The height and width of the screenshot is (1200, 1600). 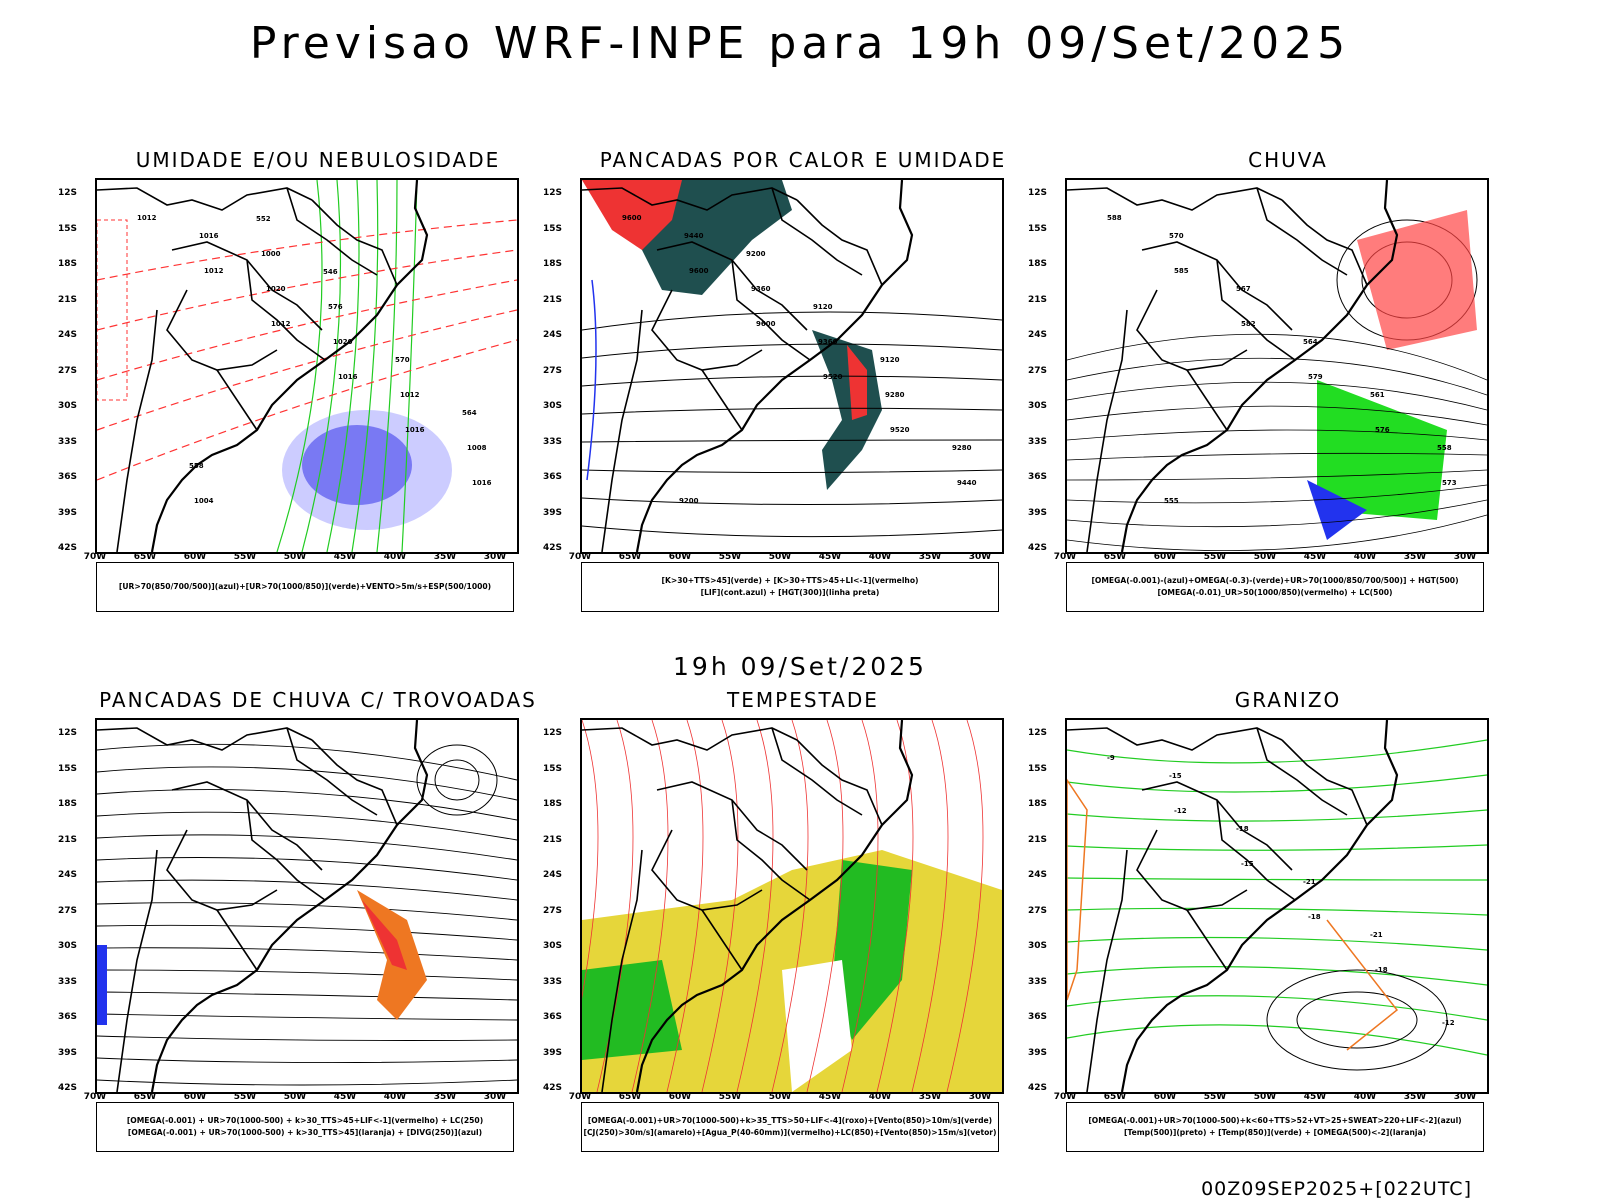 I want to click on contour-label: -15, so click(x=1175, y=776).